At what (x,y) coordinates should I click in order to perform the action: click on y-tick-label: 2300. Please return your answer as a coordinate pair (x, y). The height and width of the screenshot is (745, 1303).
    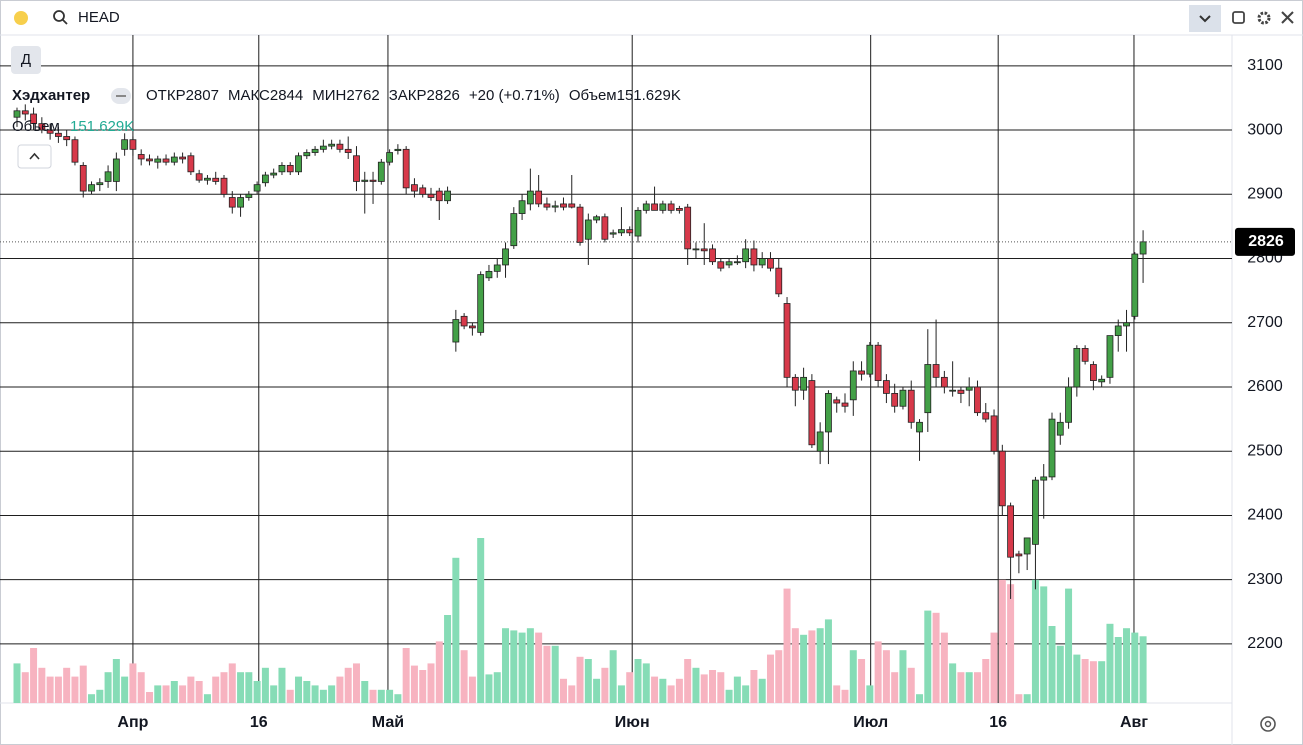
    Looking at the image, I should click on (1265, 579).